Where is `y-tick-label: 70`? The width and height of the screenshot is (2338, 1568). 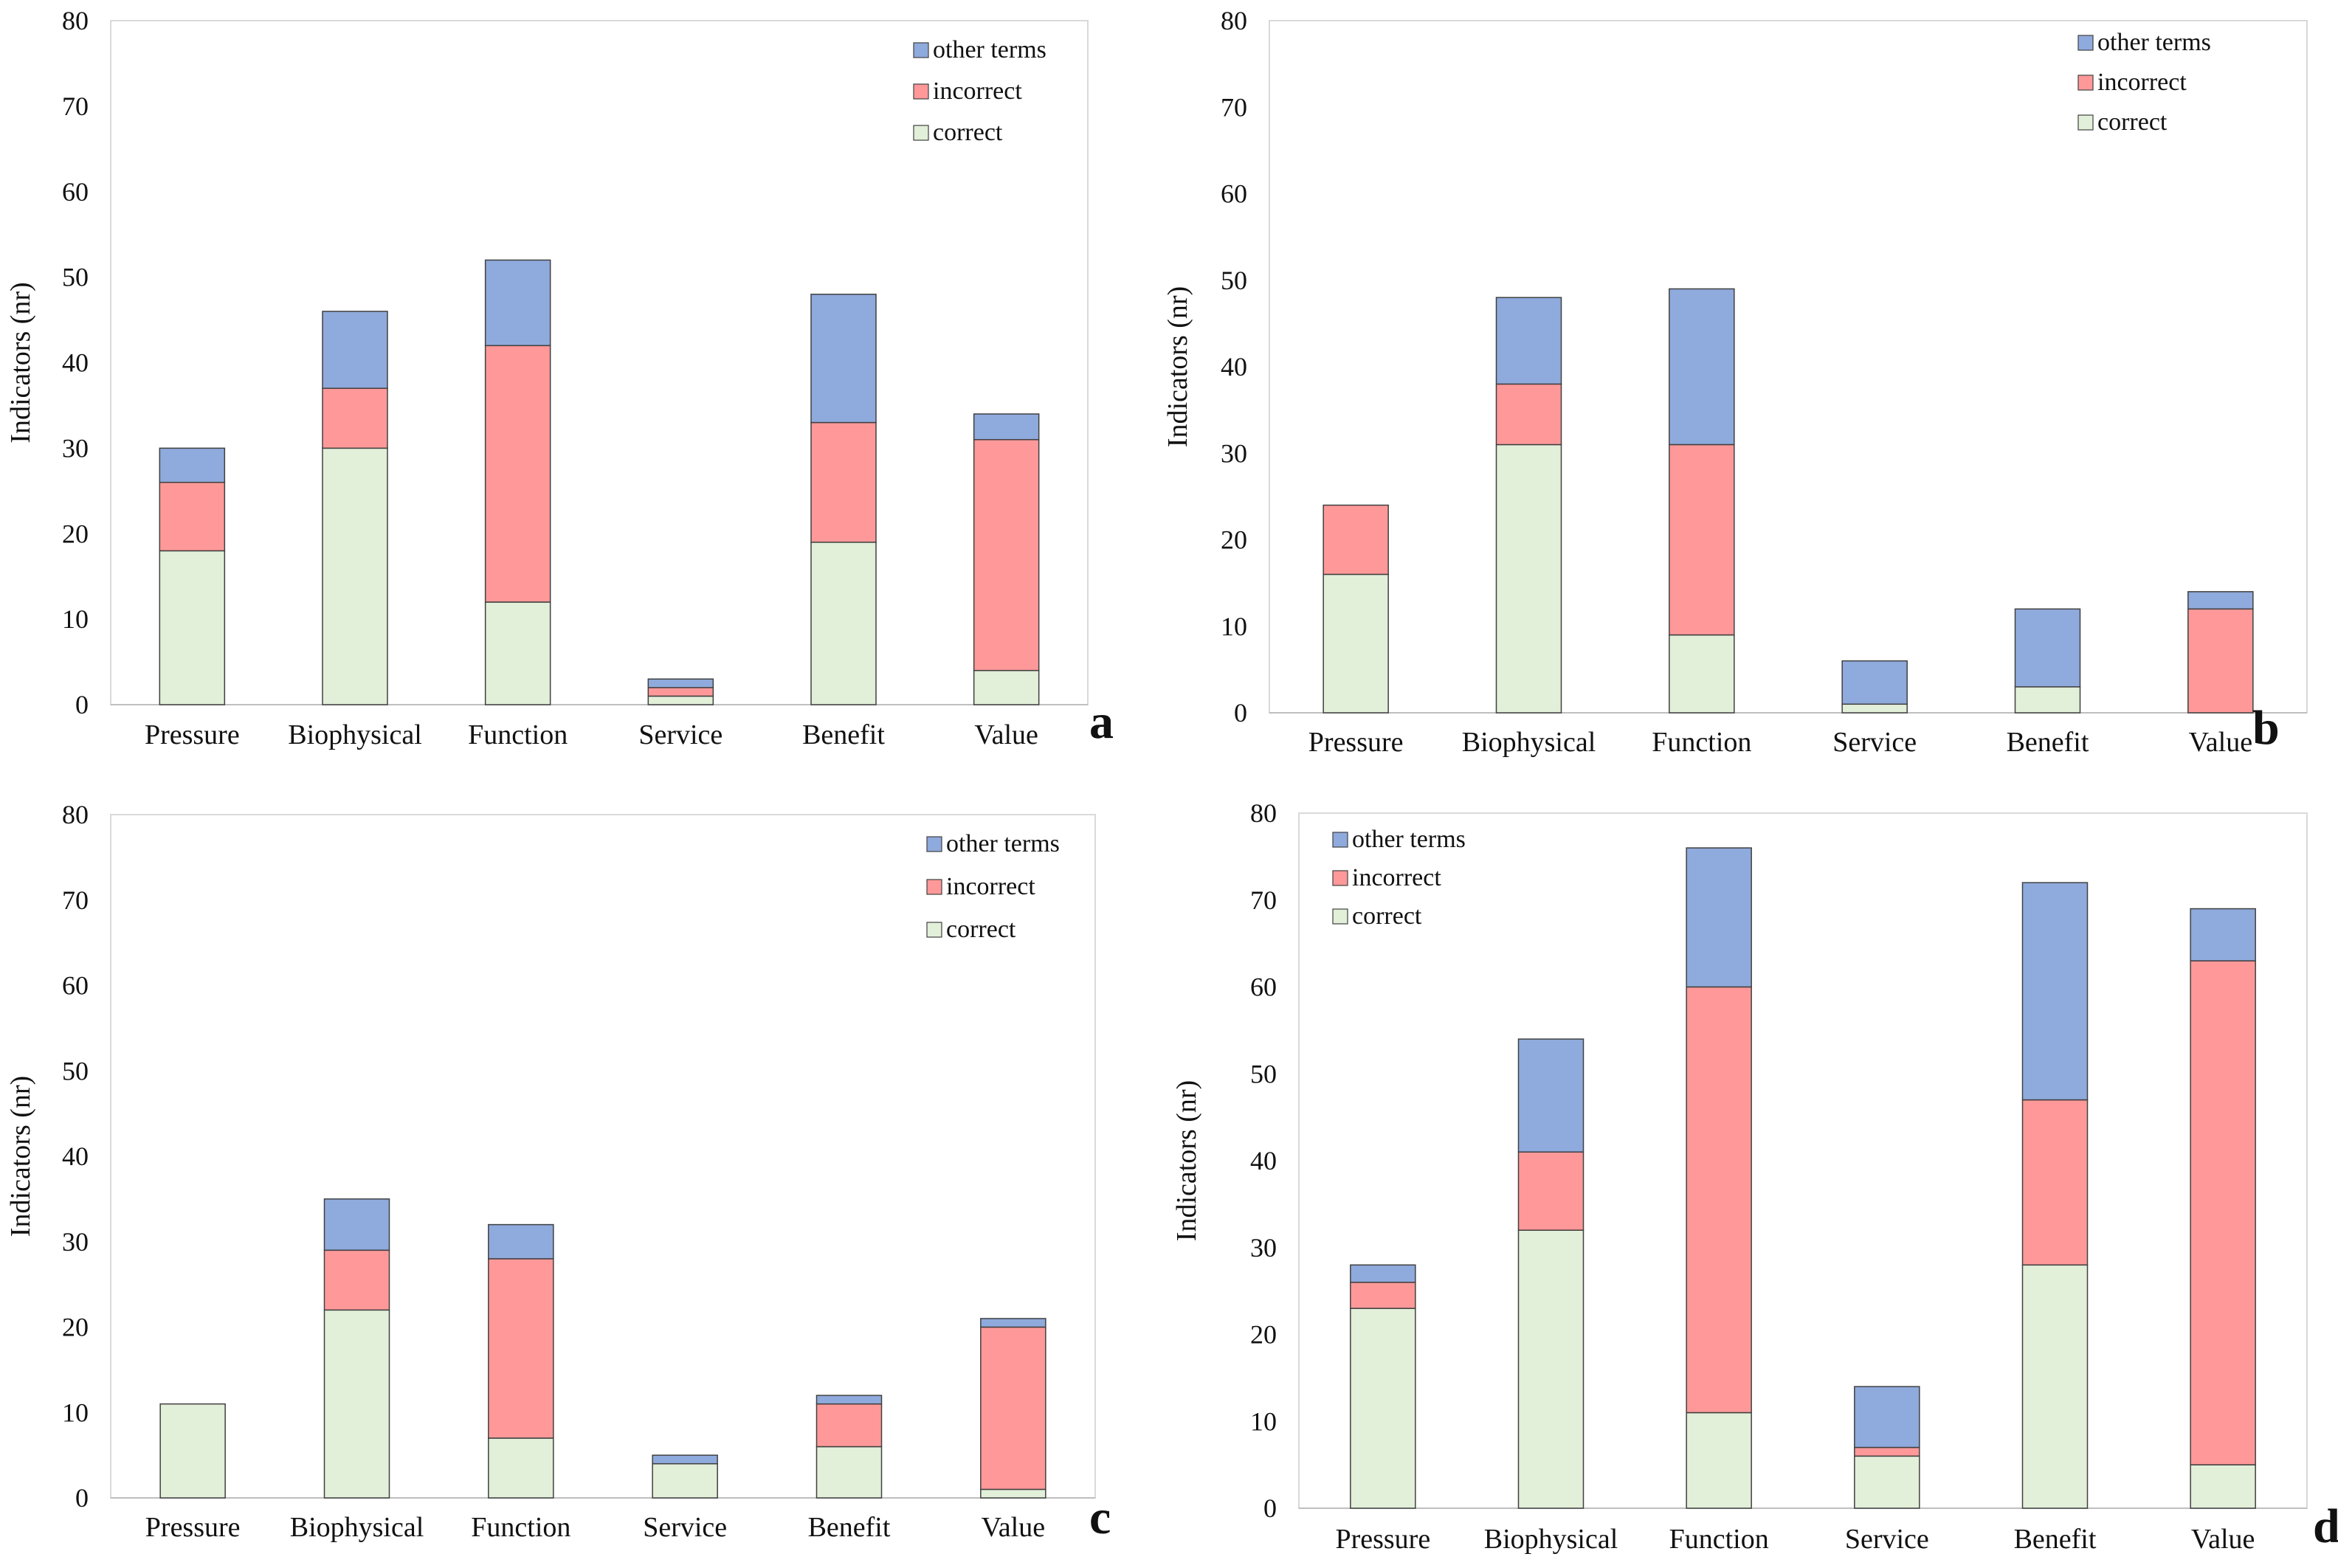
y-tick-label: 70 is located at coordinates (1234, 107).